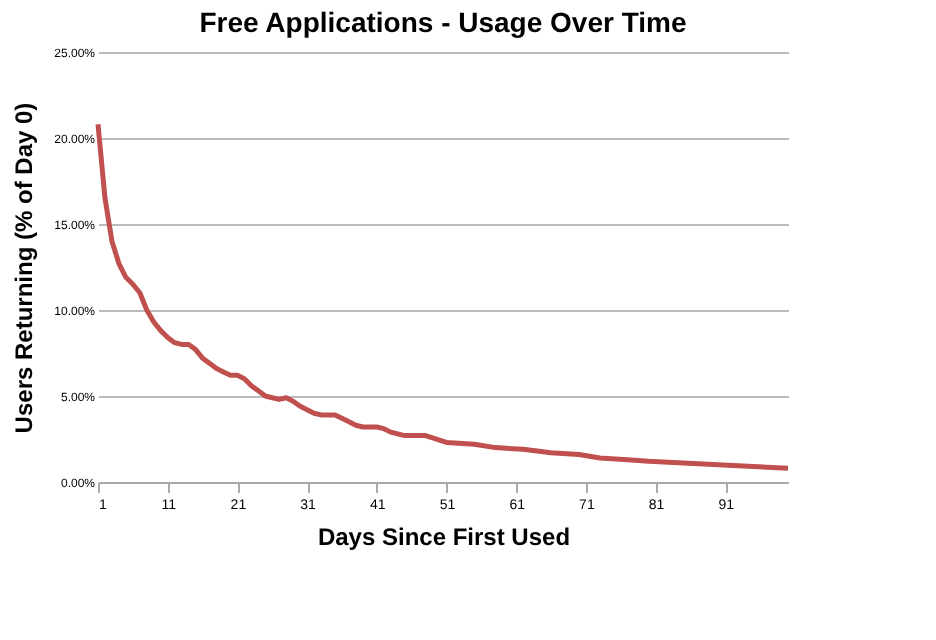  I want to click on x-axis-title: Days Since First Used, so click(444, 537).